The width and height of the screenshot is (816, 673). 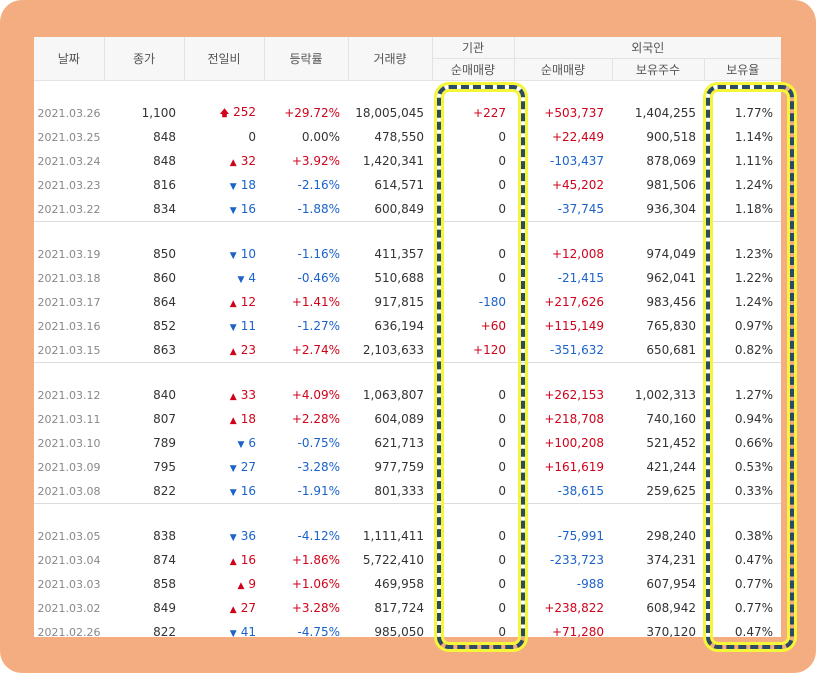 I want to click on cell-close: 789, so click(x=164, y=443).